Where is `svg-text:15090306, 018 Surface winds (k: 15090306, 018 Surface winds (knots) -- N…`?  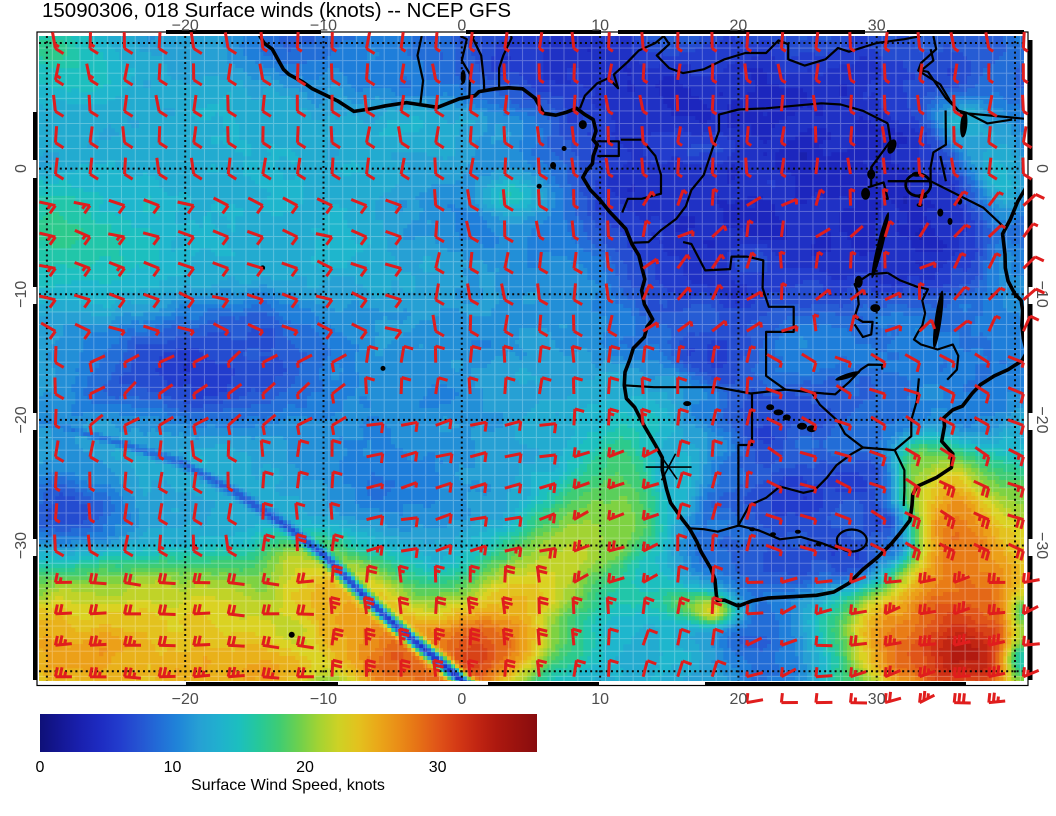
svg-text:15090306, 018 Surface winds (k: 15090306, 018 Surface winds (knots) -- N… is located at coordinates (276, 11).